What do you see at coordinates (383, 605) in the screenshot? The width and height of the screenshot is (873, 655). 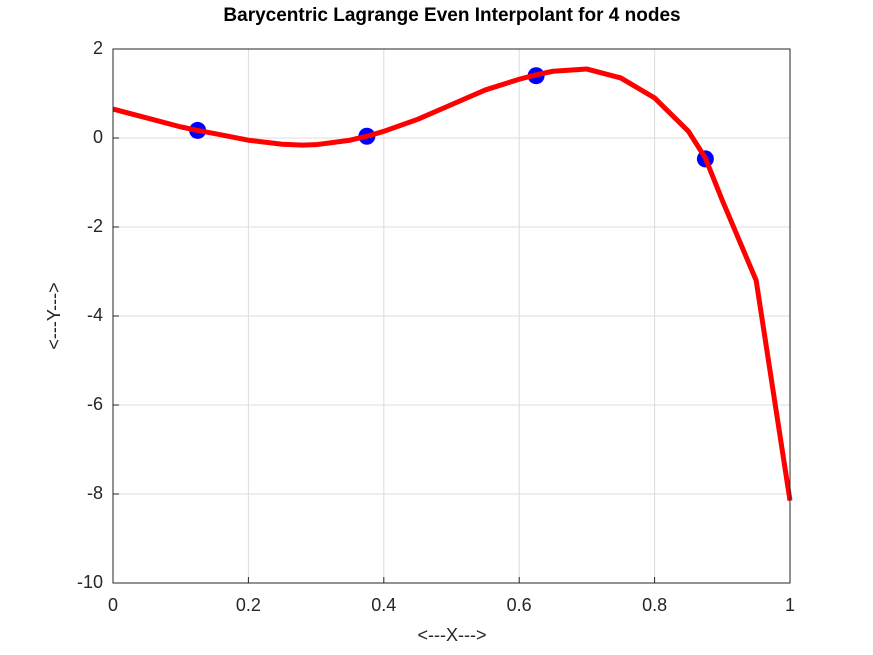 I see `x-tick-label: 0.4` at bounding box center [383, 605].